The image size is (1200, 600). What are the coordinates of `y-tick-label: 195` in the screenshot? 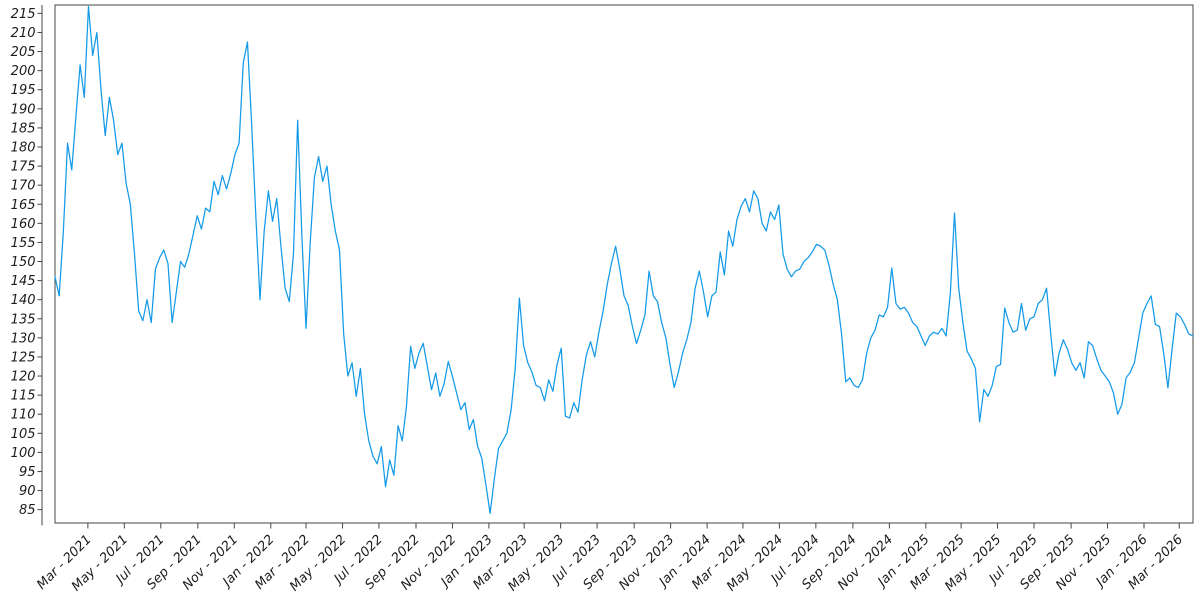 It's located at (23, 90).